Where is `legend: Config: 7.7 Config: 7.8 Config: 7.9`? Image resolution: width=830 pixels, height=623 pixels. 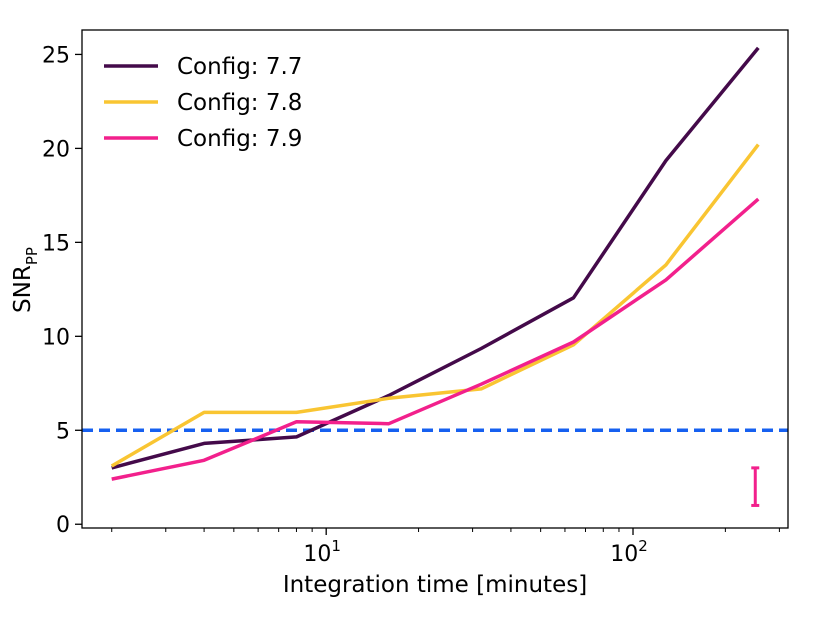 legend: Config: 7.7 Config: 7.8 Config: 7.9 is located at coordinates (203, 103).